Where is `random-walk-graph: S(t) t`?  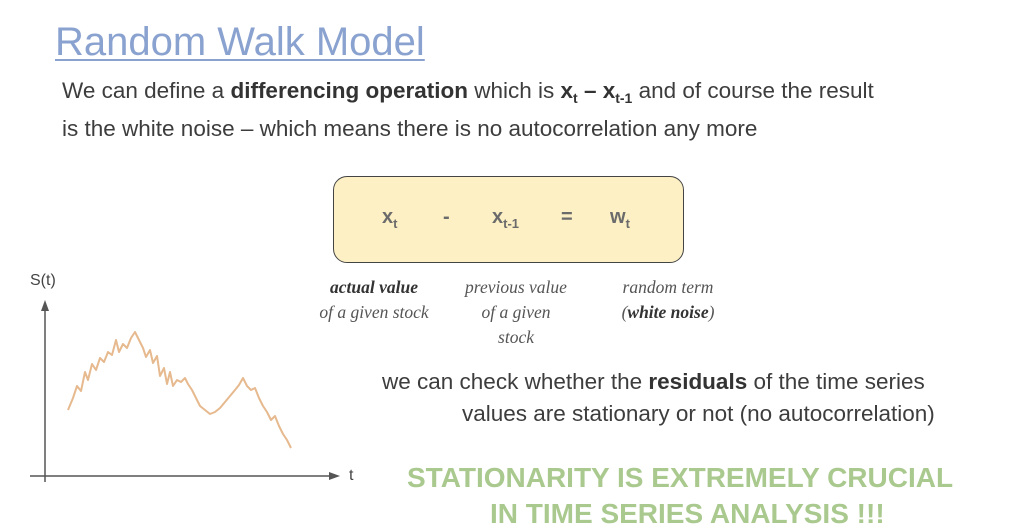 random-walk-graph: S(t) t is located at coordinates (192, 378).